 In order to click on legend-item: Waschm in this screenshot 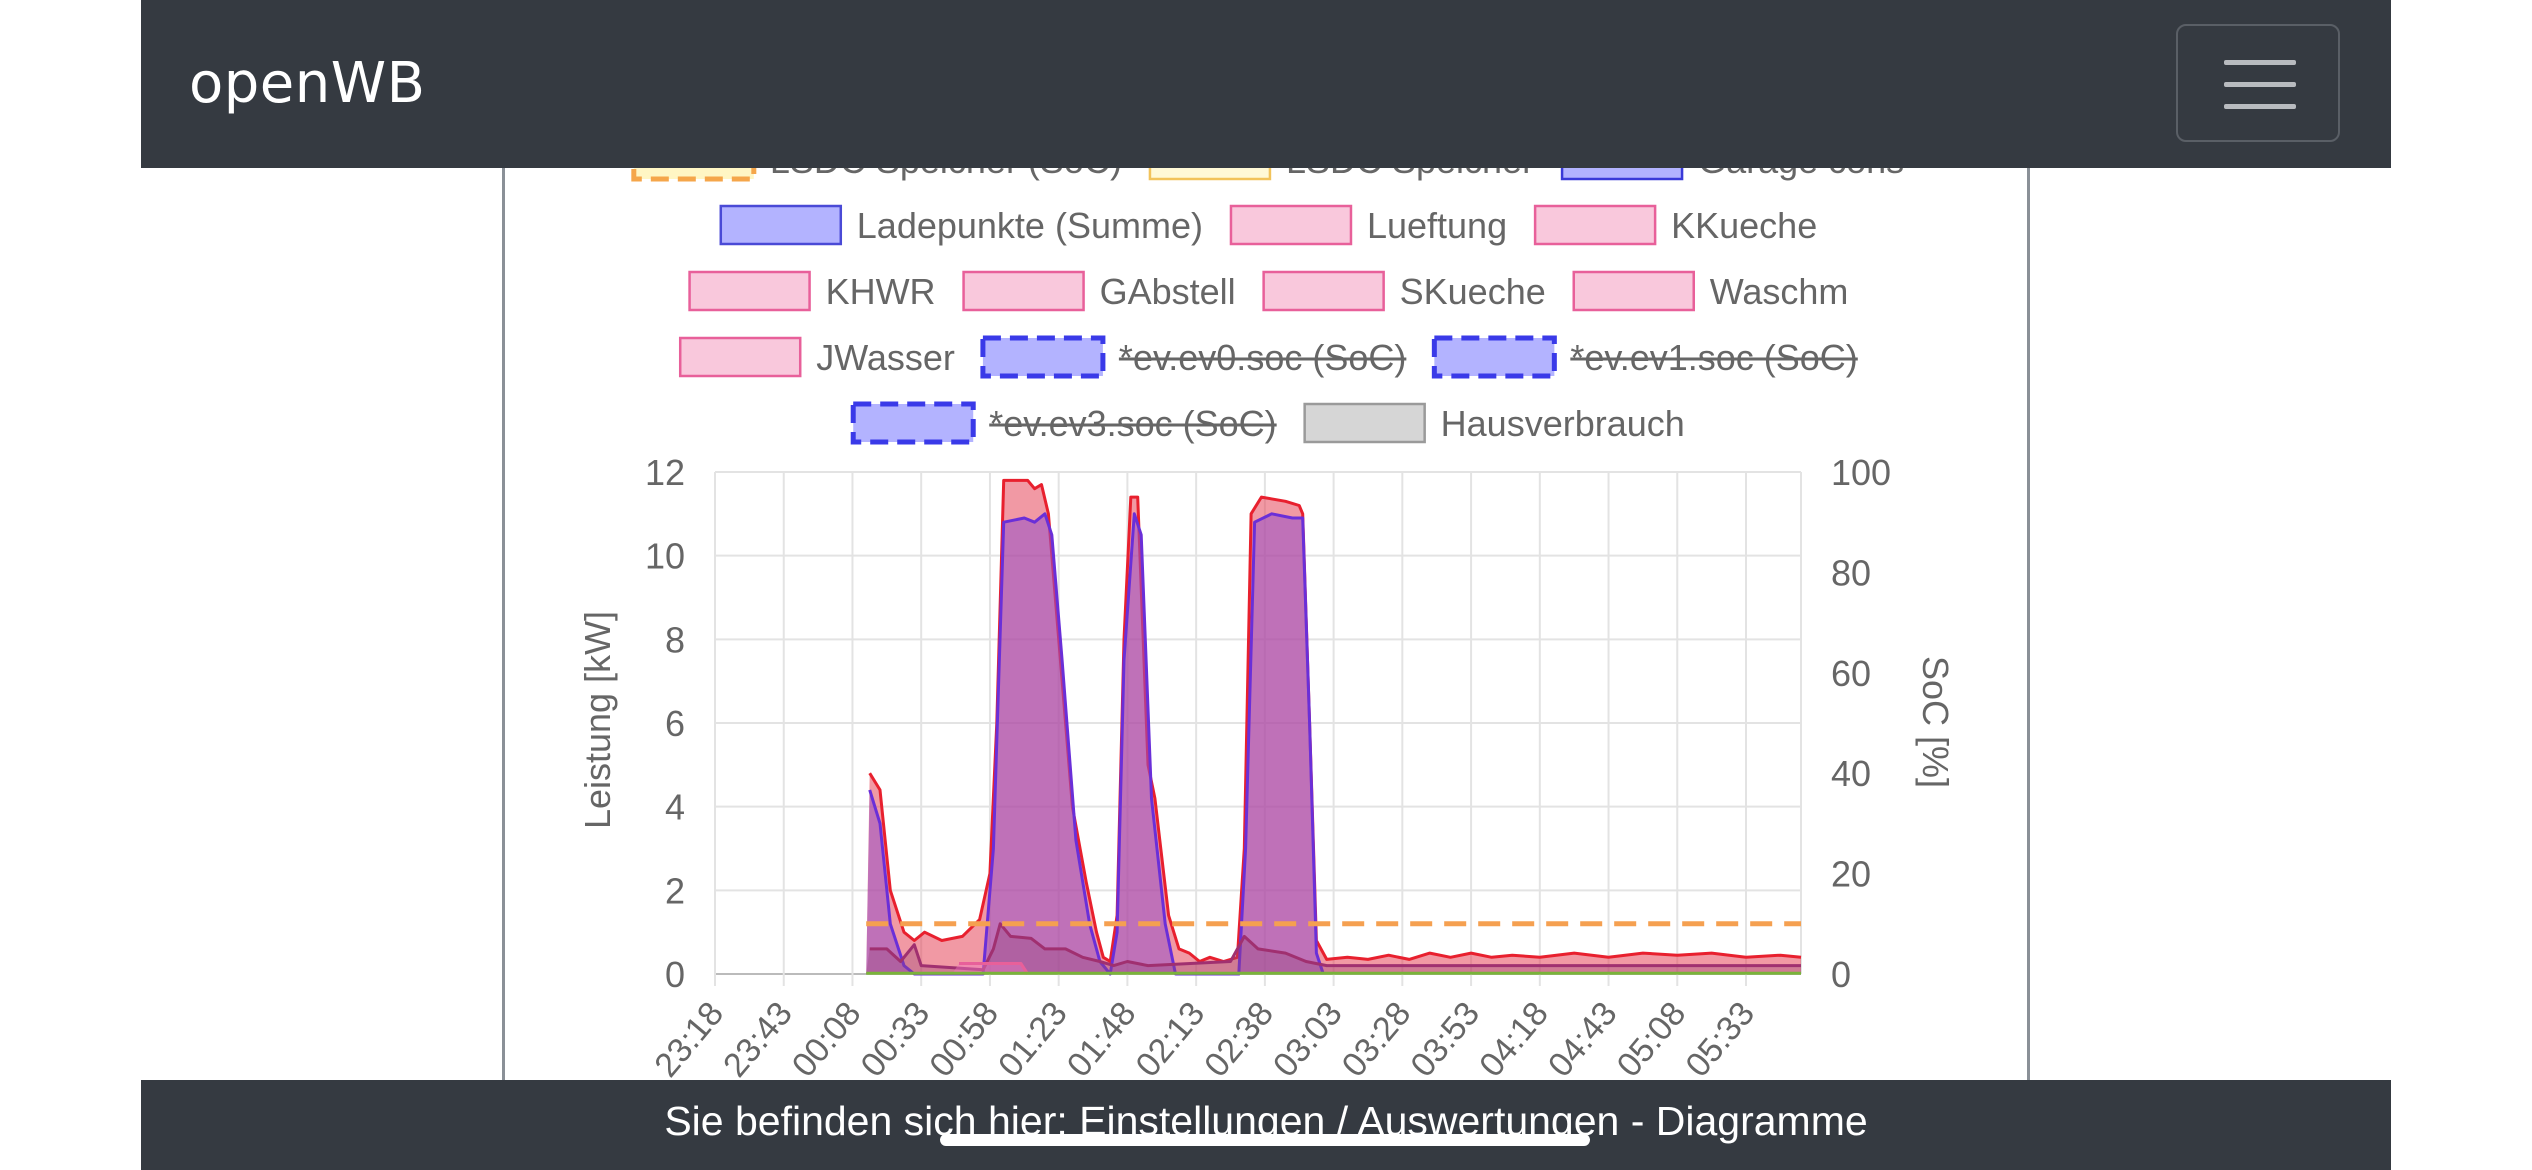, I will do `click(1710, 291)`.